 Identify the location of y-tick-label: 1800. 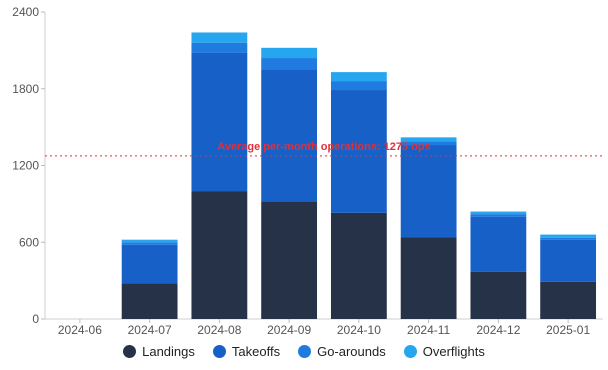
(25, 89).